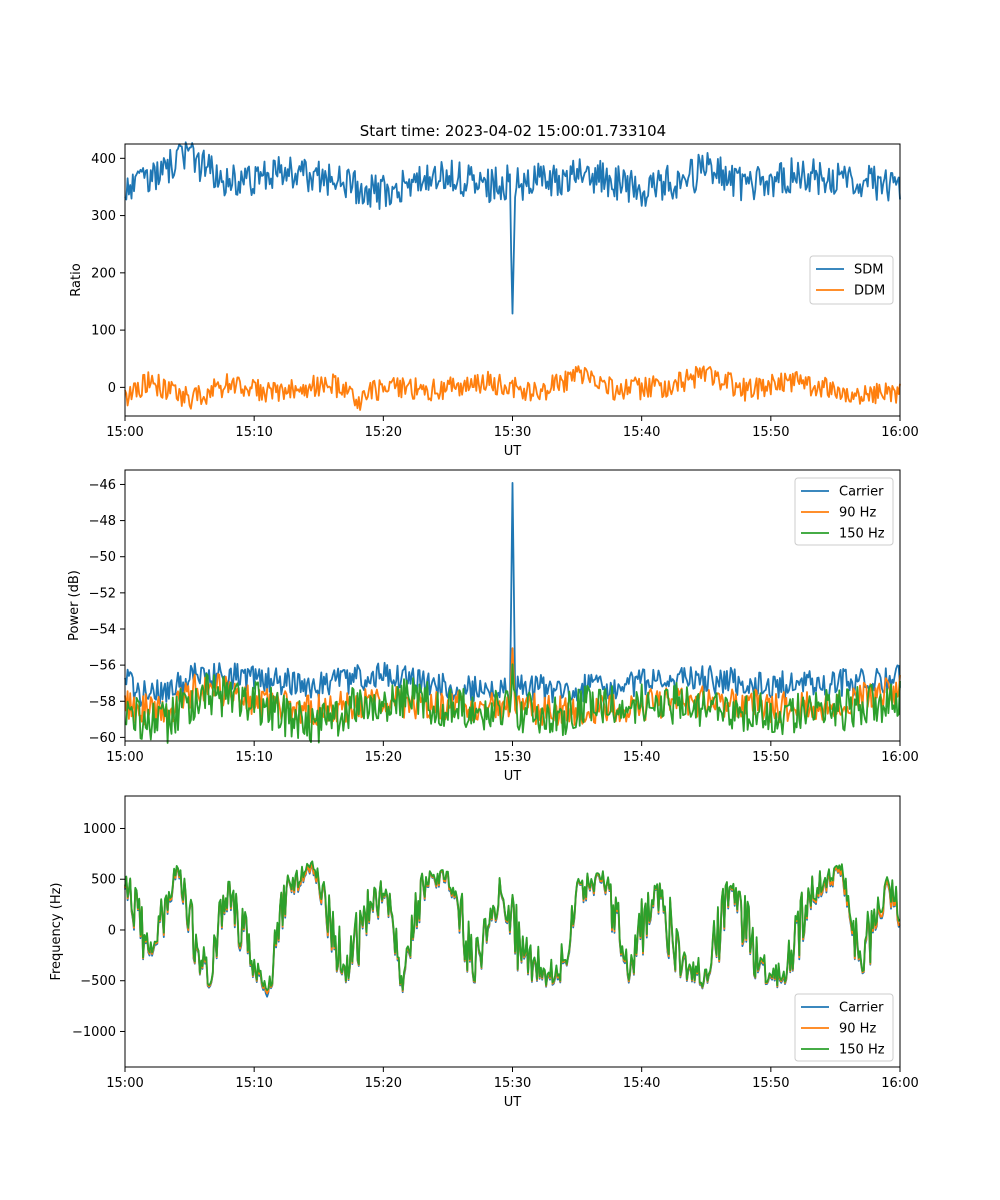 This screenshot has height=1200, width=1000. What do you see at coordinates (98, 981) in the screenshot?
I see `y-tick-label: −500` at bounding box center [98, 981].